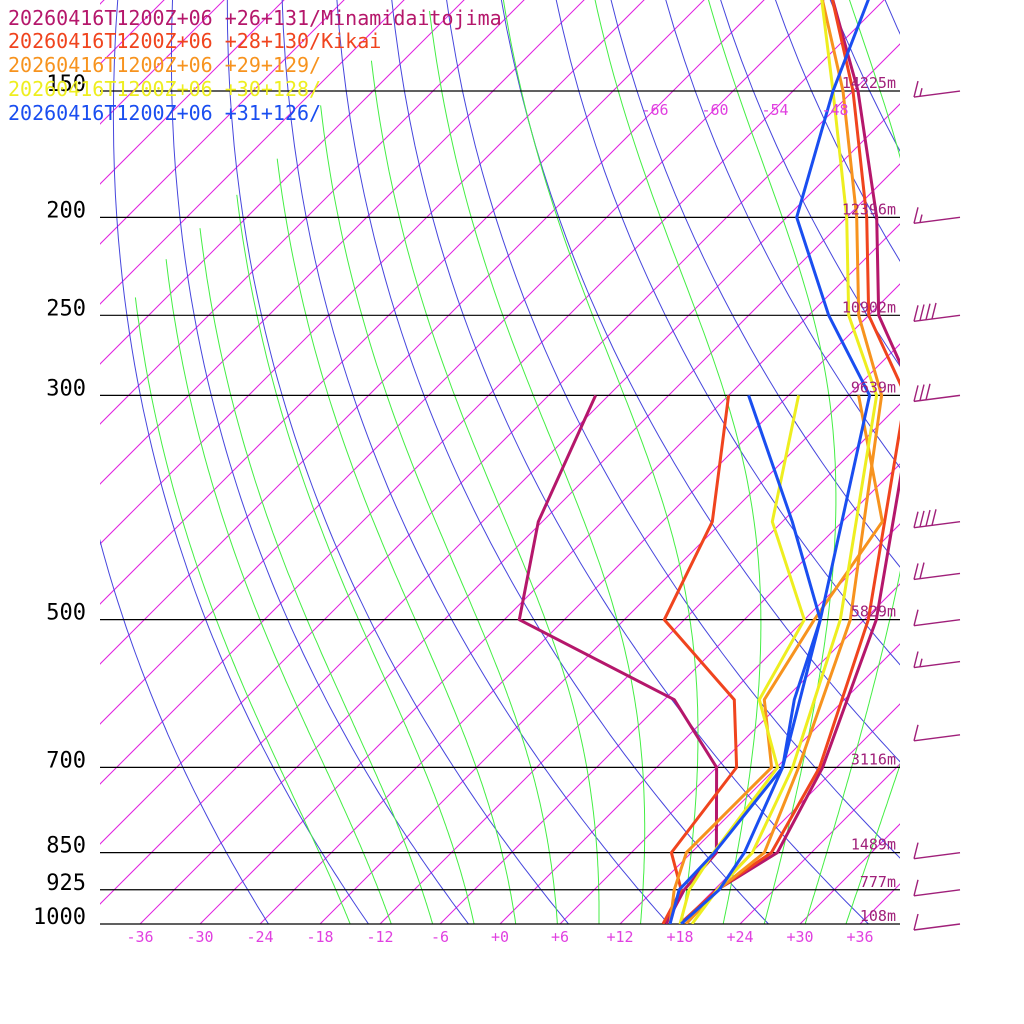 This screenshot has width=1024, height=1024. I want to click on pressure-label-850: 850, so click(66, 846).